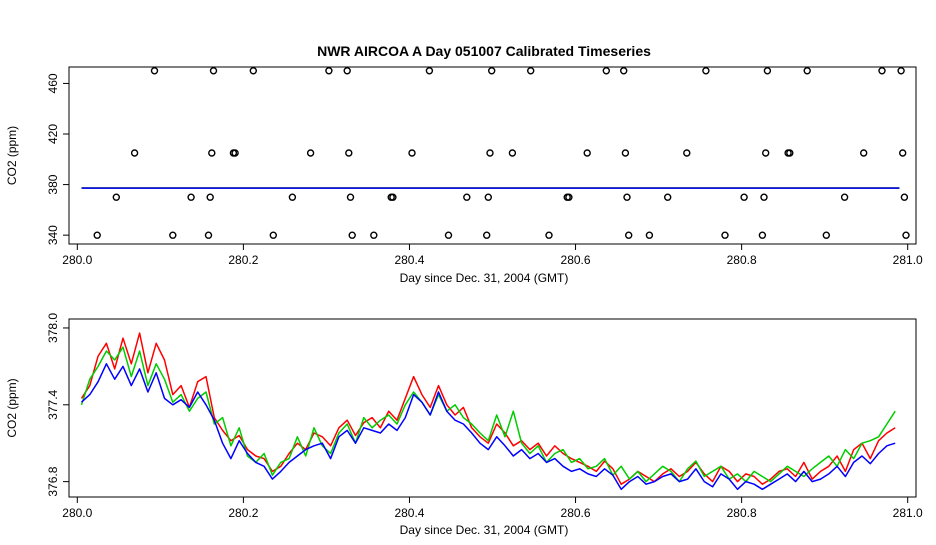 This screenshot has height=545, width=936. Describe the element at coordinates (576, 513) in the screenshot. I see `x-tick-label-bottom: 280.6` at that location.